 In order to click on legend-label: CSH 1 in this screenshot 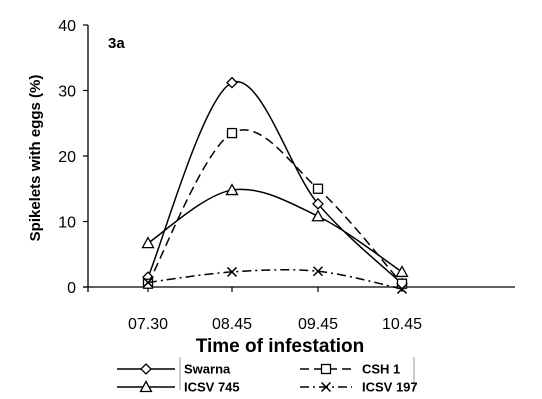, I will do `click(381, 369)`.